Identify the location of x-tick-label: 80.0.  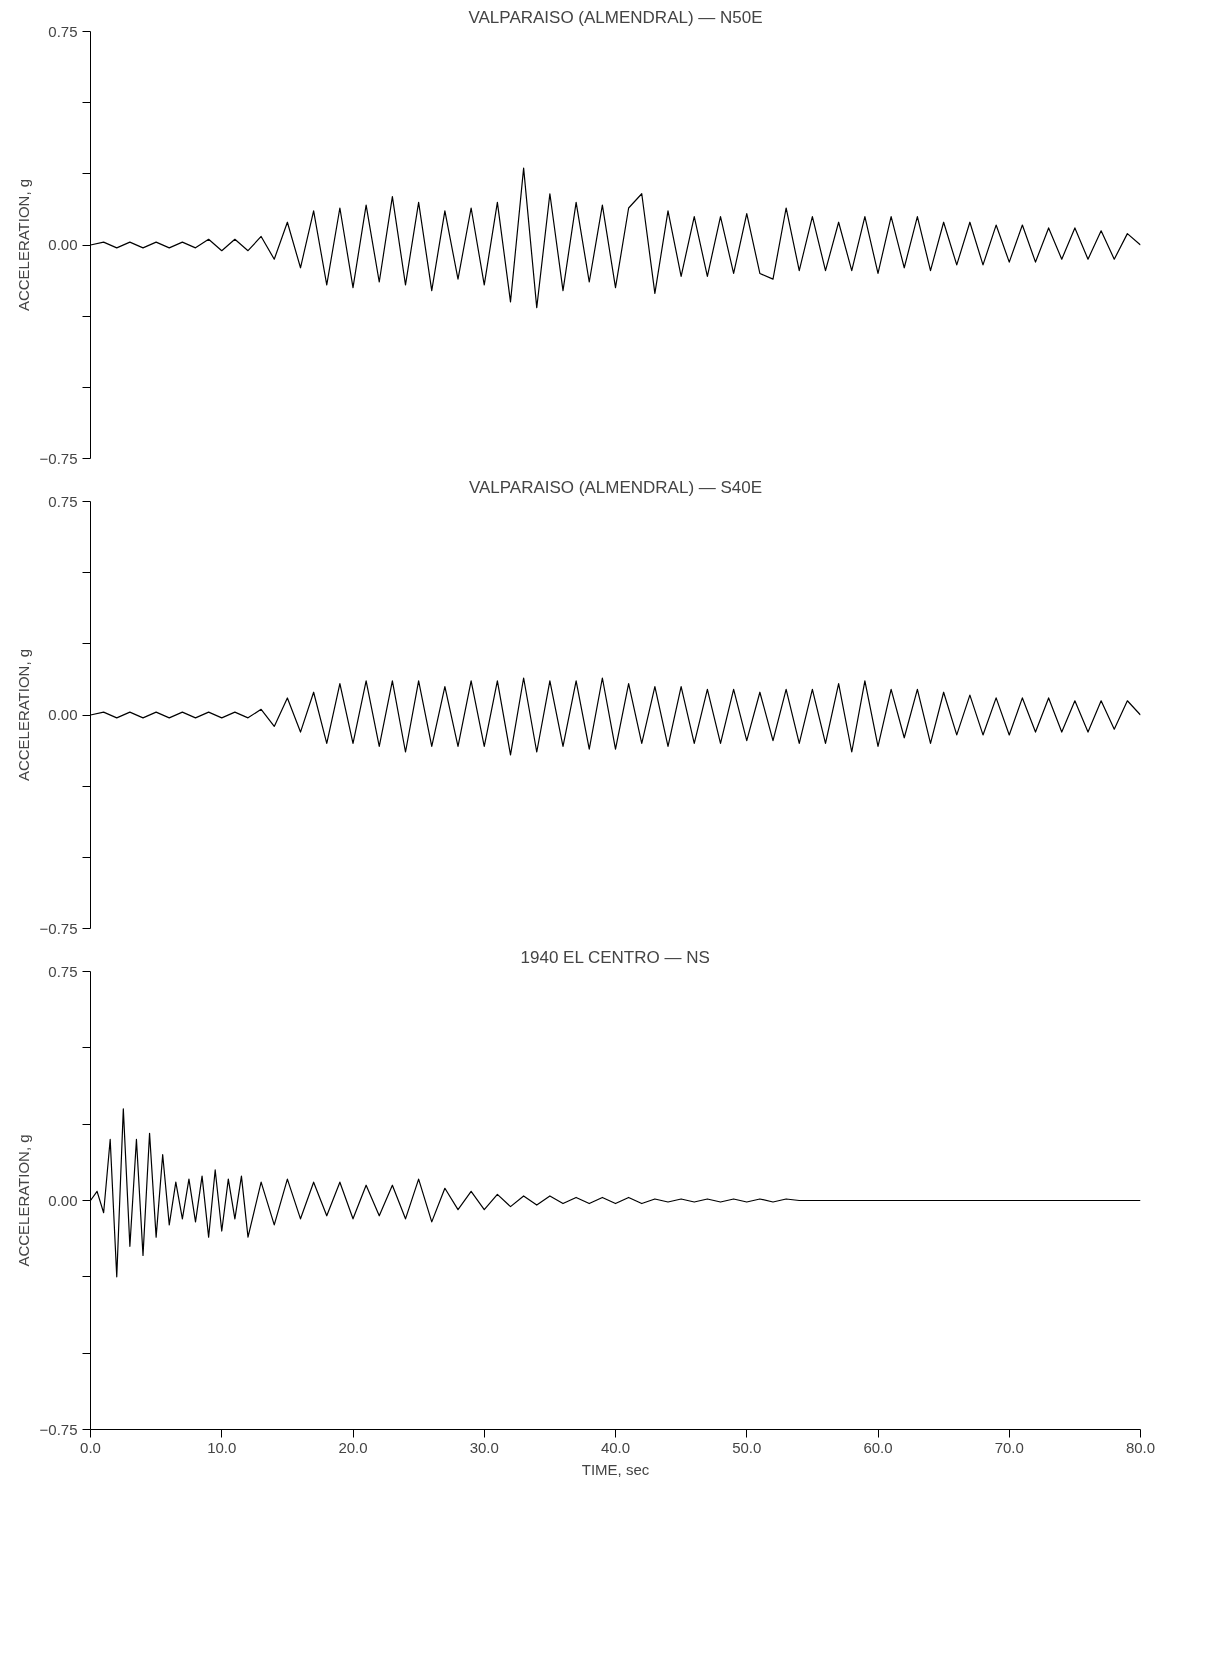
(1140, 1447).